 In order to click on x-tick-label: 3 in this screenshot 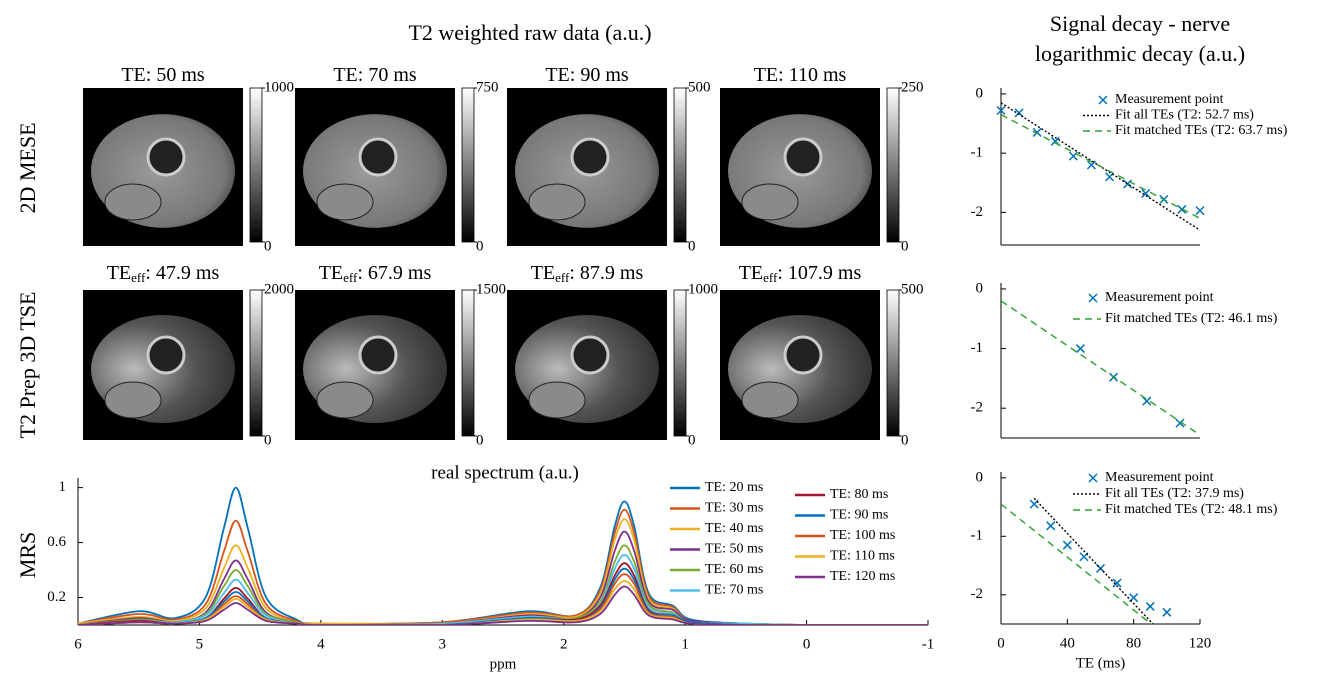, I will do `click(443, 644)`.